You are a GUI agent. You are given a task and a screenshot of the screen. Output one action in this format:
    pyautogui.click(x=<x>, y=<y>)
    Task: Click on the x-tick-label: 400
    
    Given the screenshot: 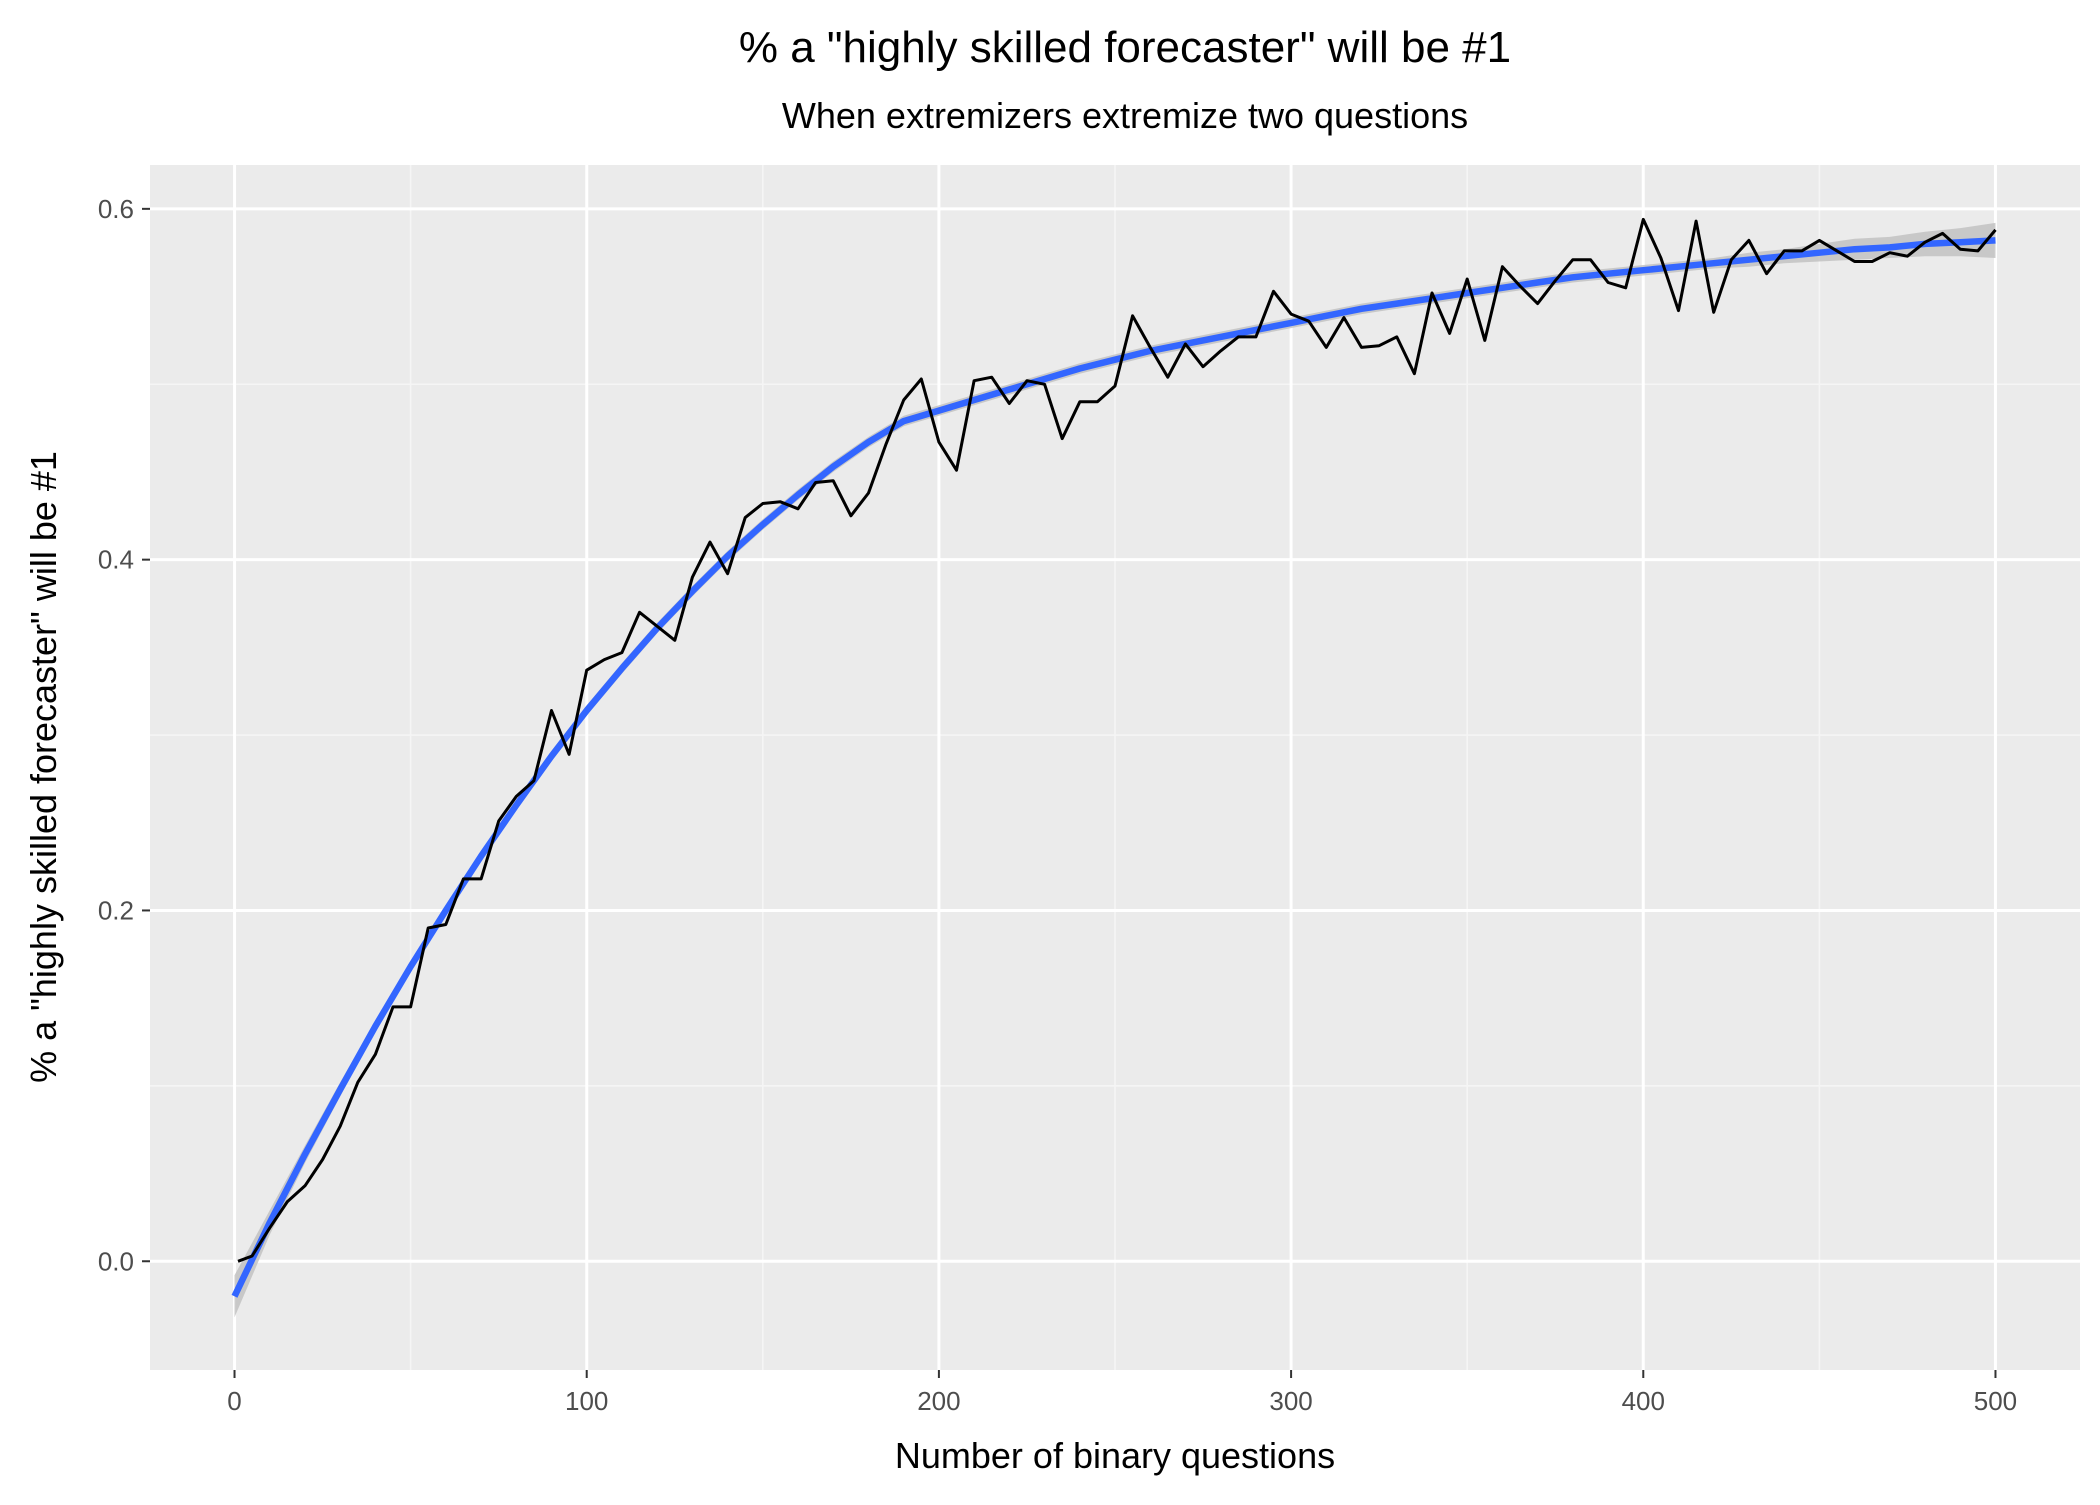 What is the action you would take?
    pyautogui.click(x=1643, y=1401)
    